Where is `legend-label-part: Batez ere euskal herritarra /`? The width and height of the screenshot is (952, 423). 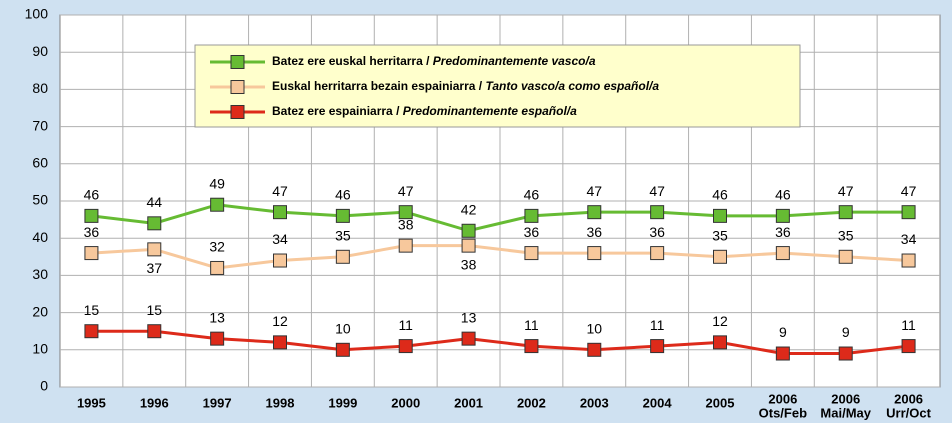 legend-label-part: Batez ere euskal herritarra / is located at coordinates (352, 61).